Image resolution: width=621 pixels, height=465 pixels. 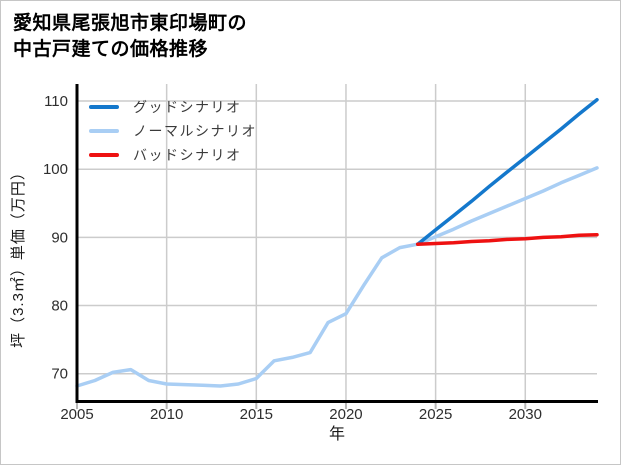 I want to click on y-tick-label: 80, so click(x=59, y=306).